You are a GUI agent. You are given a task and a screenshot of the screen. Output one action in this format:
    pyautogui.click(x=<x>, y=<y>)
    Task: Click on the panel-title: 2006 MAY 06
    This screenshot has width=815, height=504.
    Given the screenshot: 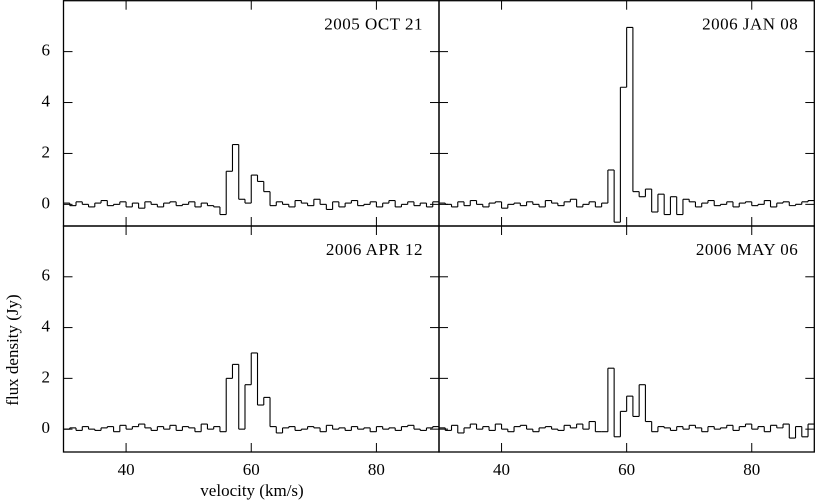 What is the action you would take?
    pyautogui.click(x=747, y=249)
    